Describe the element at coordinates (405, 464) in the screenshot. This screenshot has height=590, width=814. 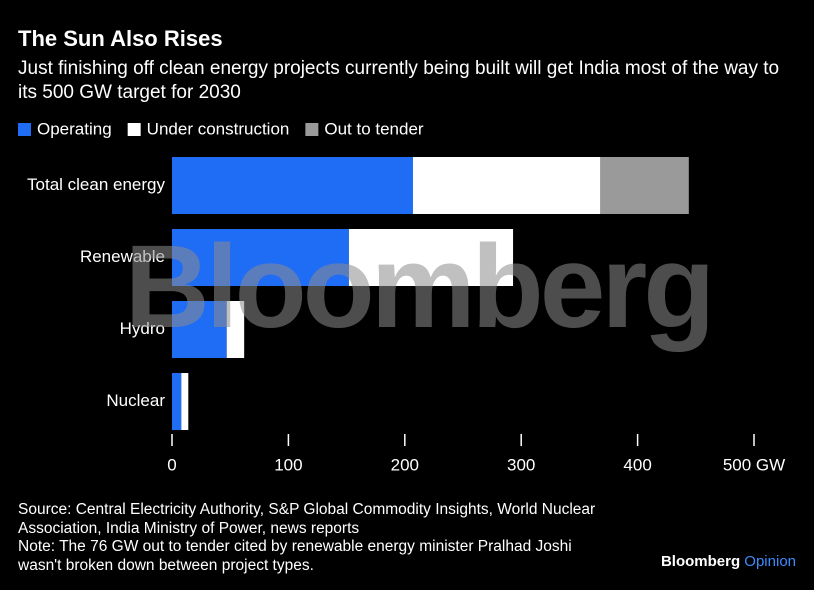
I see `x-tick-label: 200` at that location.